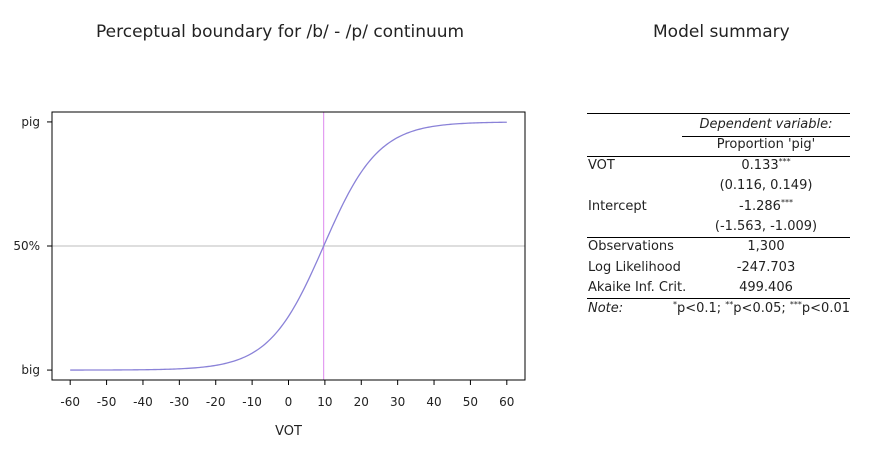 The height and width of the screenshot is (471, 885). What do you see at coordinates (766, 205) in the screenshot?
I see `coefficient-value: -1.286***` at bounding box center [766, 205].